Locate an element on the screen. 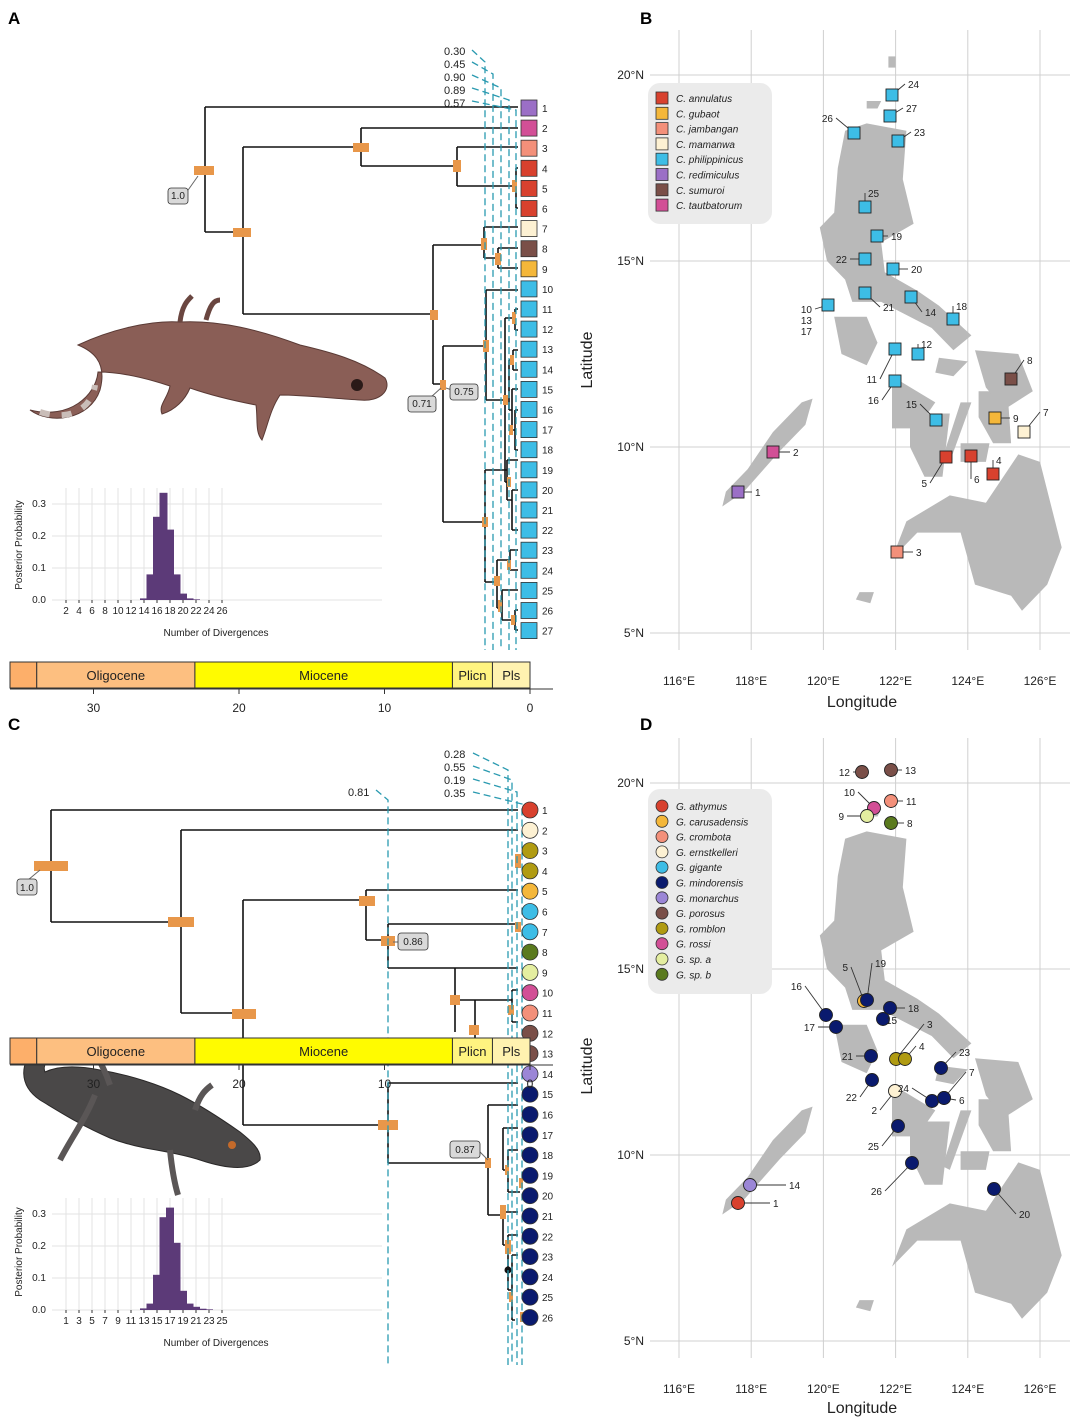  timescale-c: Oligocene Miocene Plicn Pls 30 20 10 0 is located at coordinates (281, 1064).